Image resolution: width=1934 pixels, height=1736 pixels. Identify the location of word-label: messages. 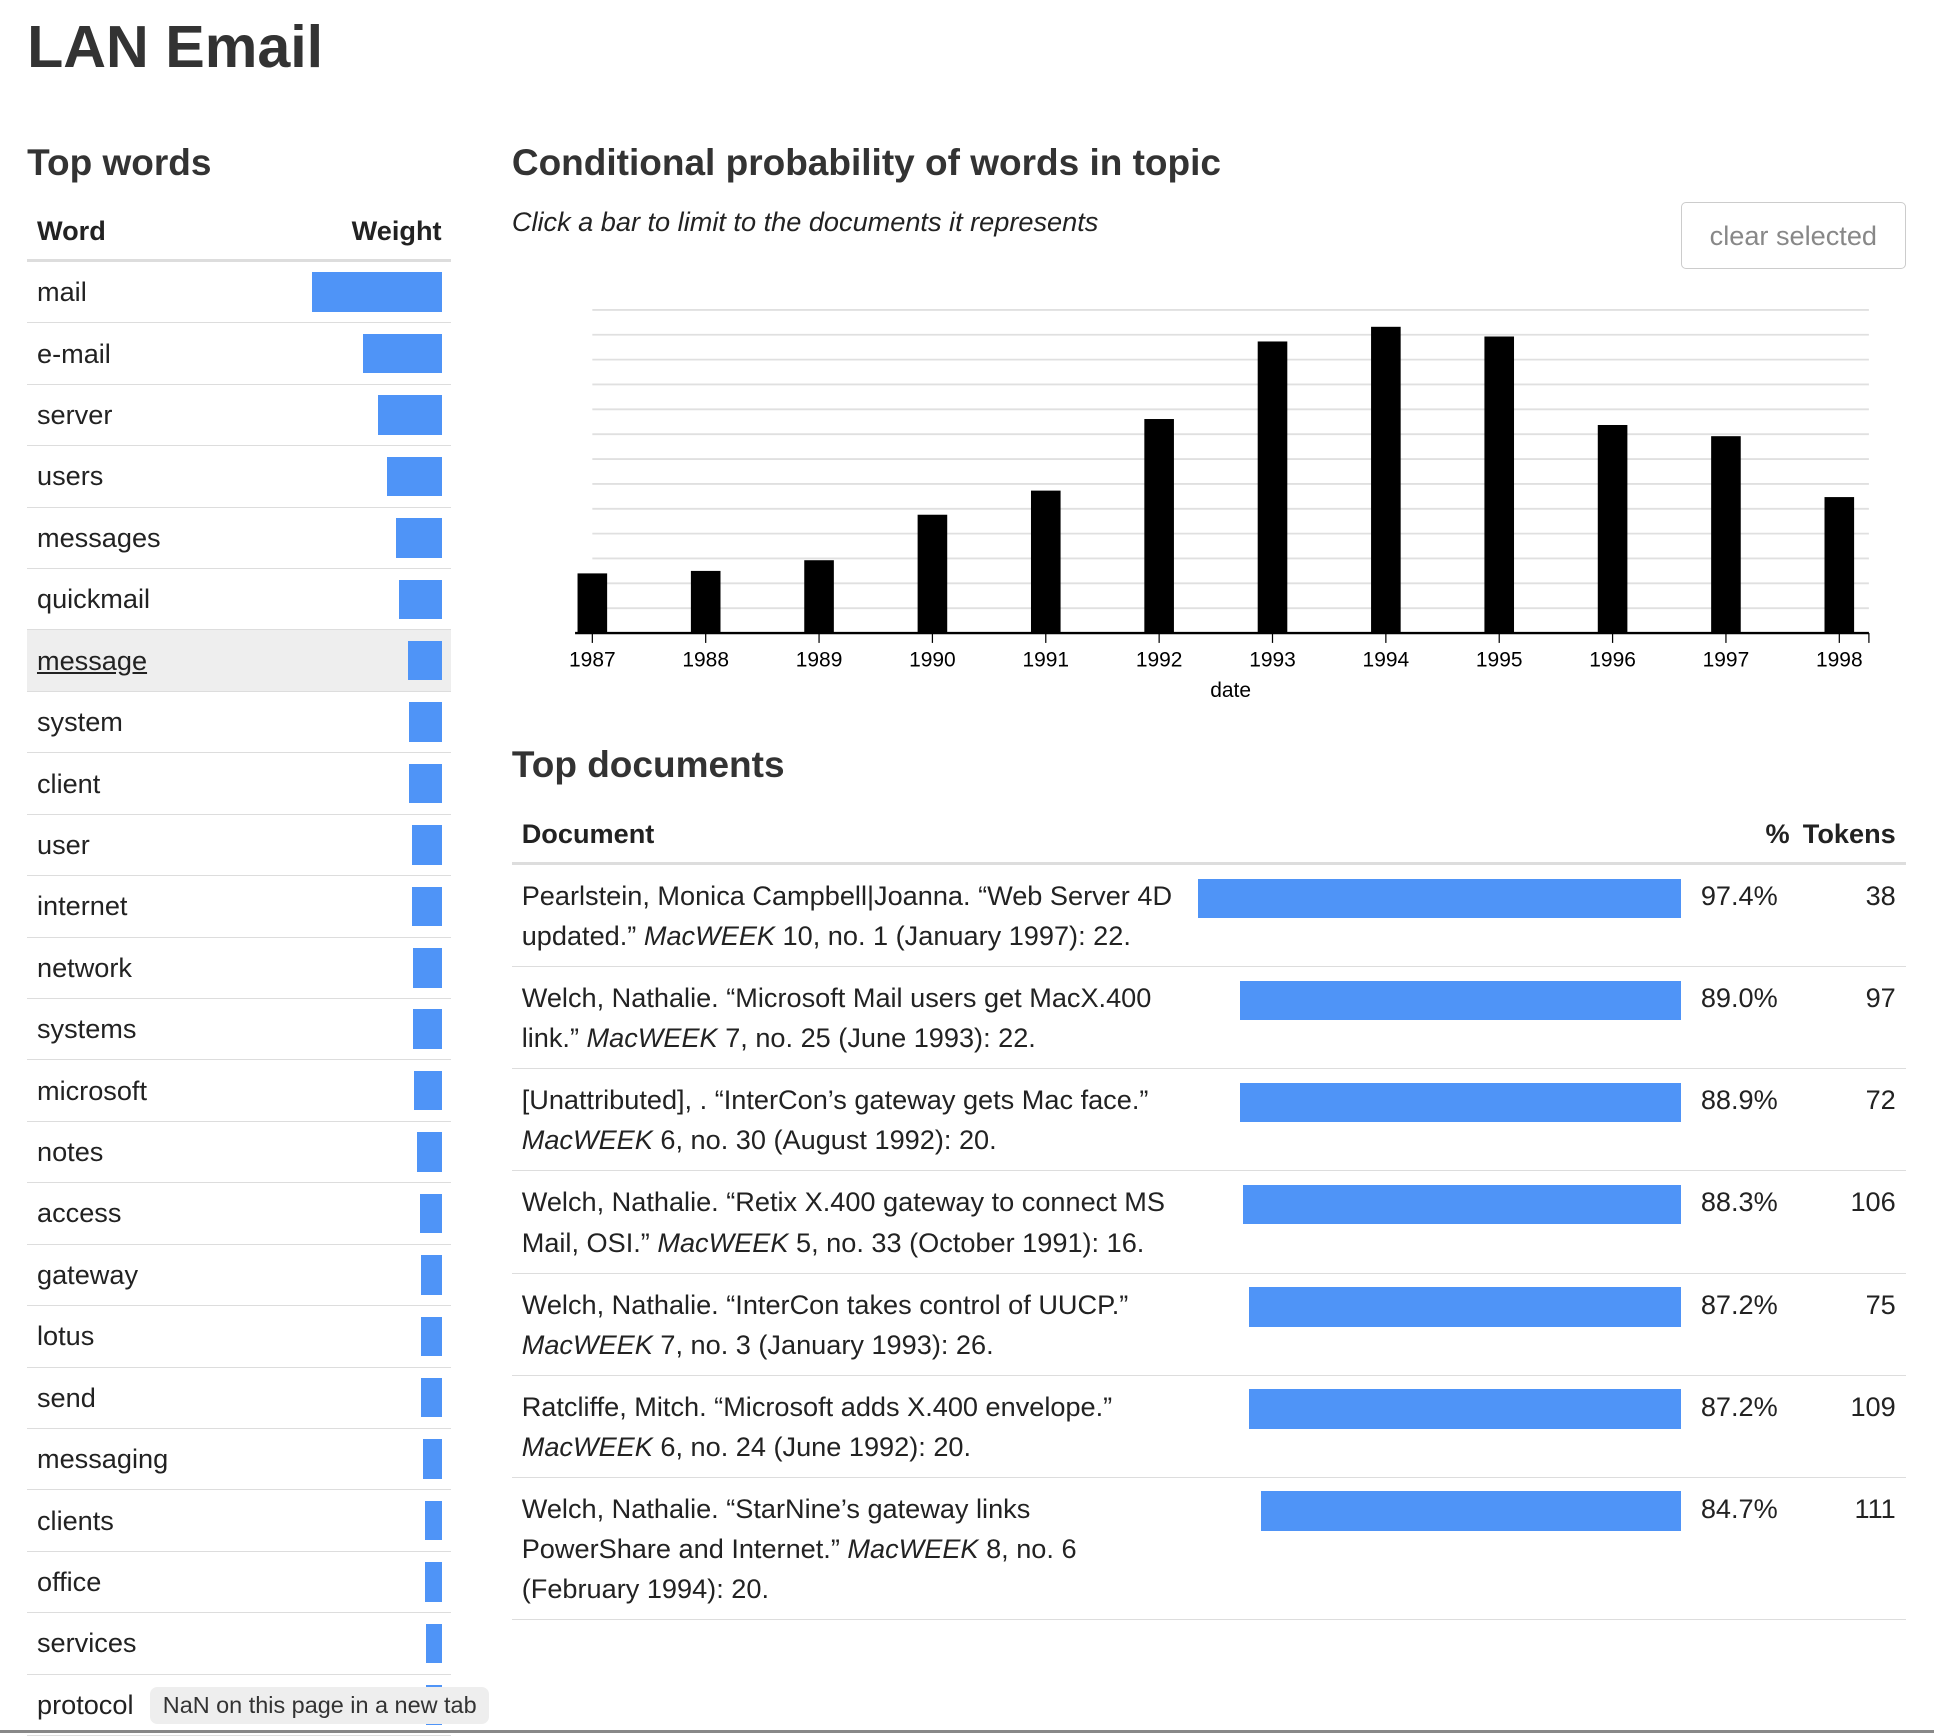
(98, 537).